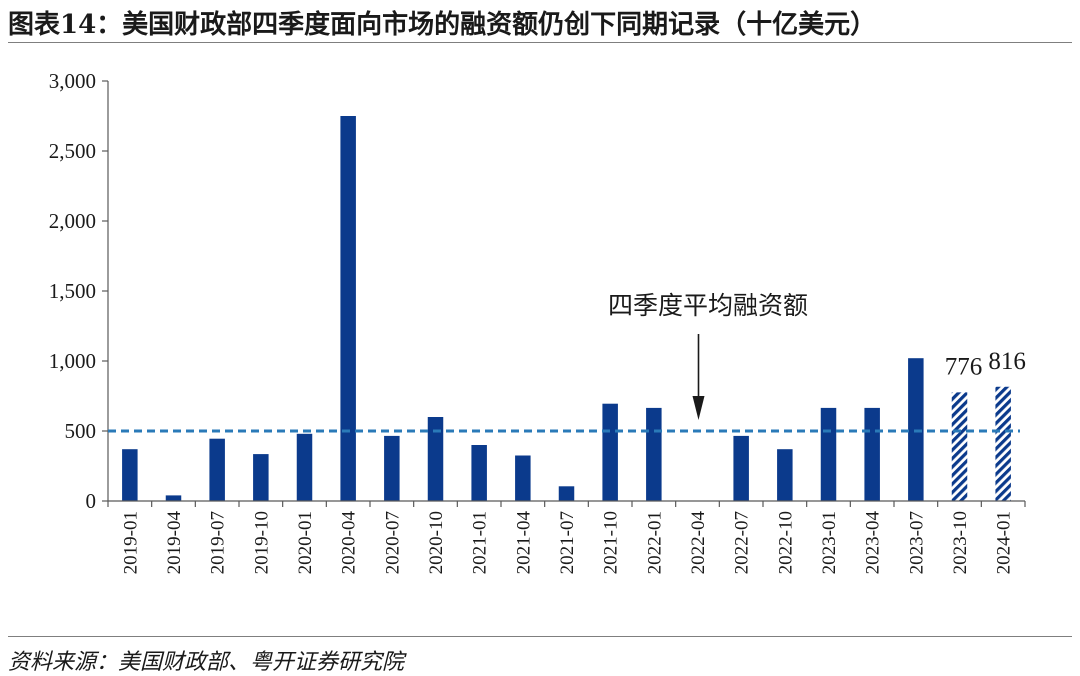  I want to click on y-tick-label: 3,000, so click(72, 81).